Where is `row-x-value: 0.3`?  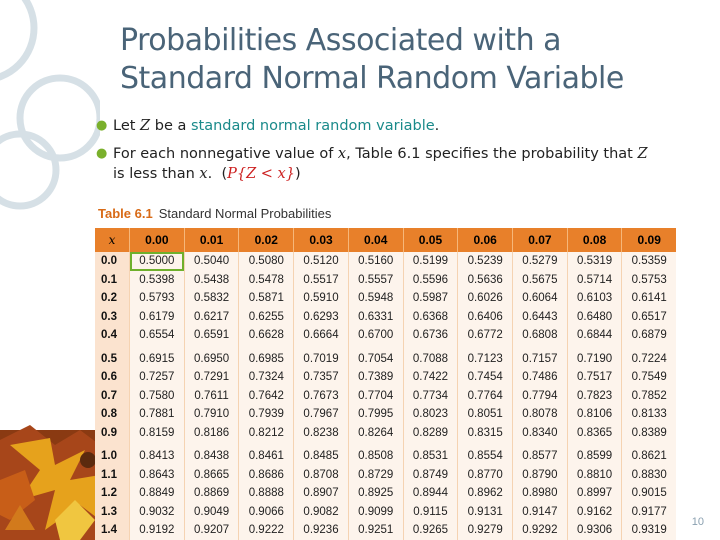
row-x-value: 0.3 is located at coordinates (112, 316).